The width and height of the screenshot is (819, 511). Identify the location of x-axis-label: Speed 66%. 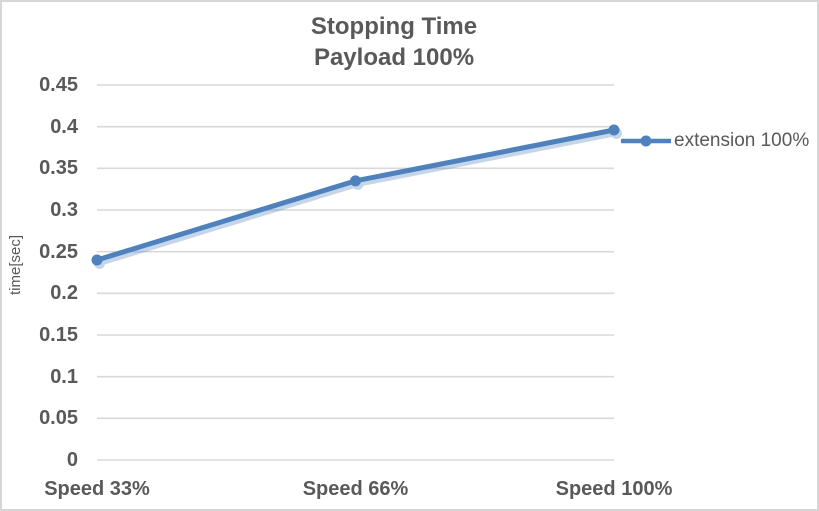
(355, 489).